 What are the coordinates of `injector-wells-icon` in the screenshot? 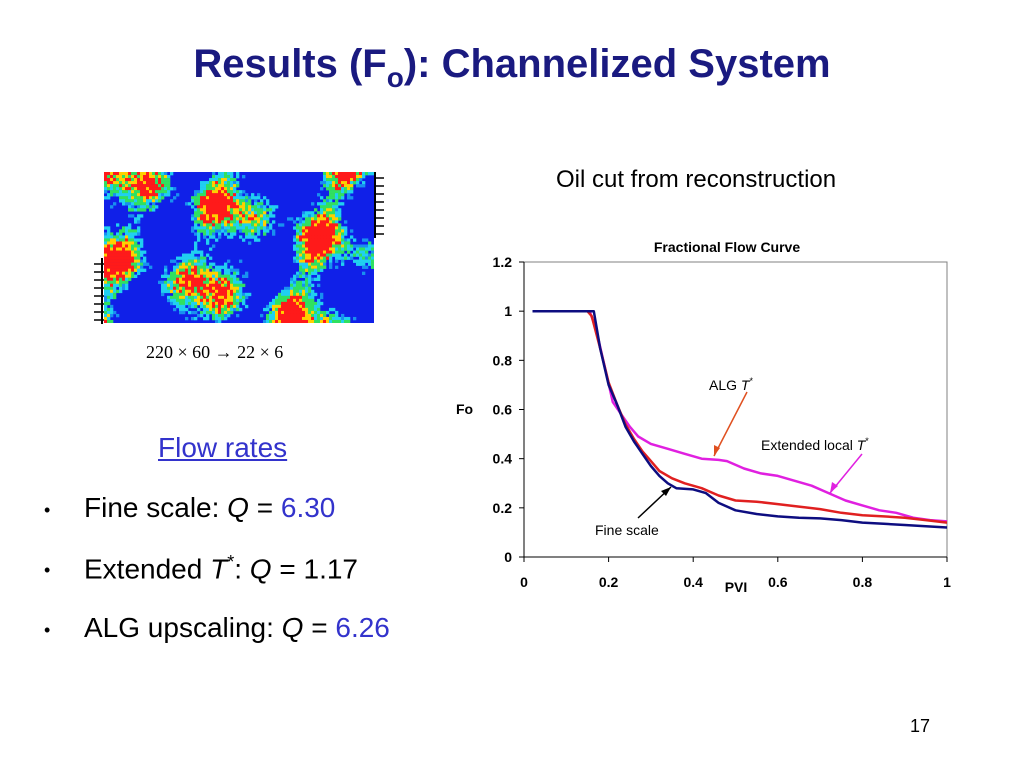 It's located at (99, 291).